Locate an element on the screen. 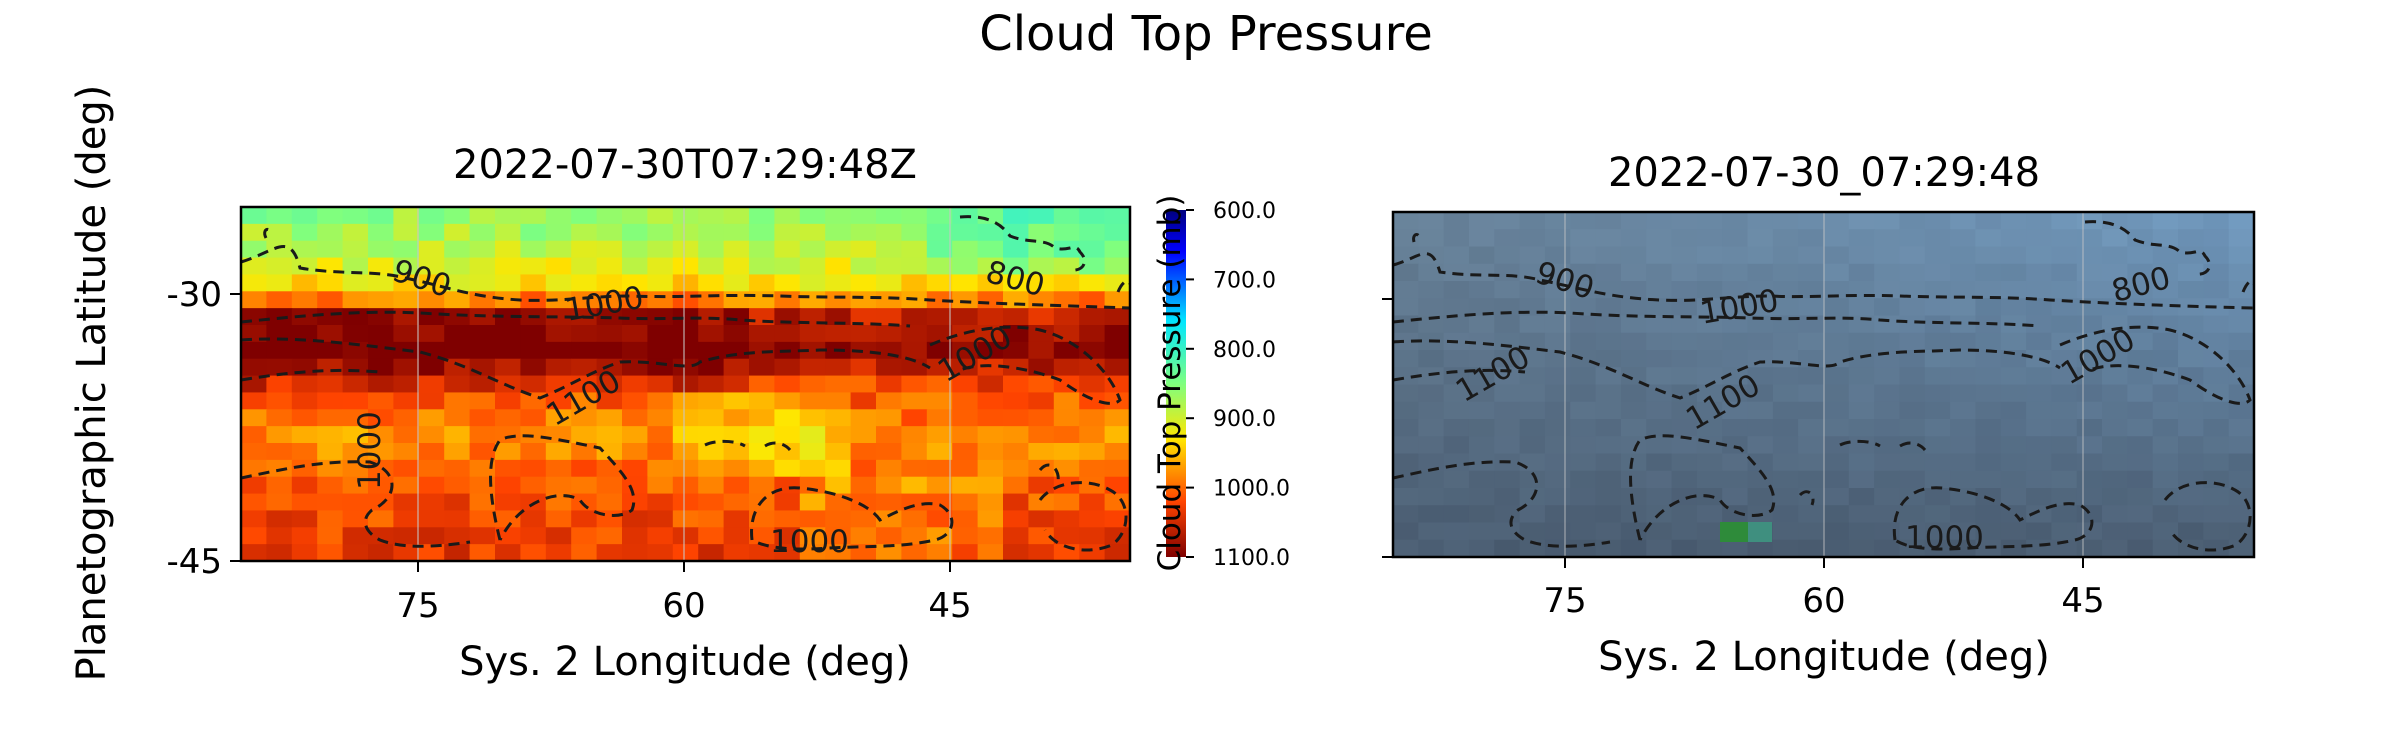  colorbar-tick-label: 600.0 is located at coordinates (1244, 211).